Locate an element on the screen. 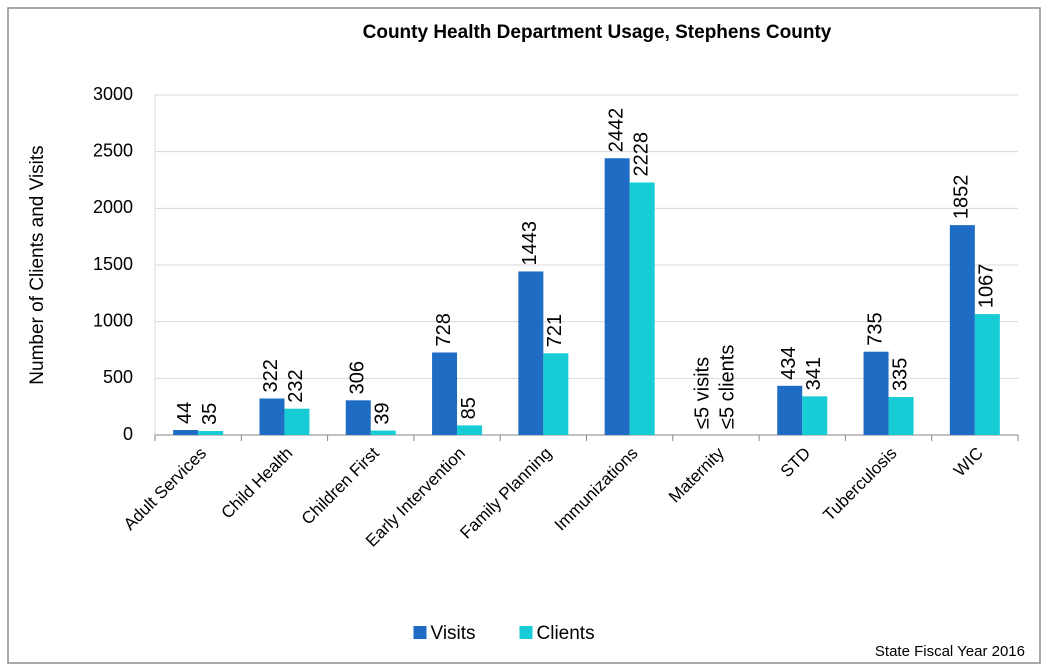 The height and width of the screenshot is (671, 1050). data-label: 44 is located at coordinates (185, 413).